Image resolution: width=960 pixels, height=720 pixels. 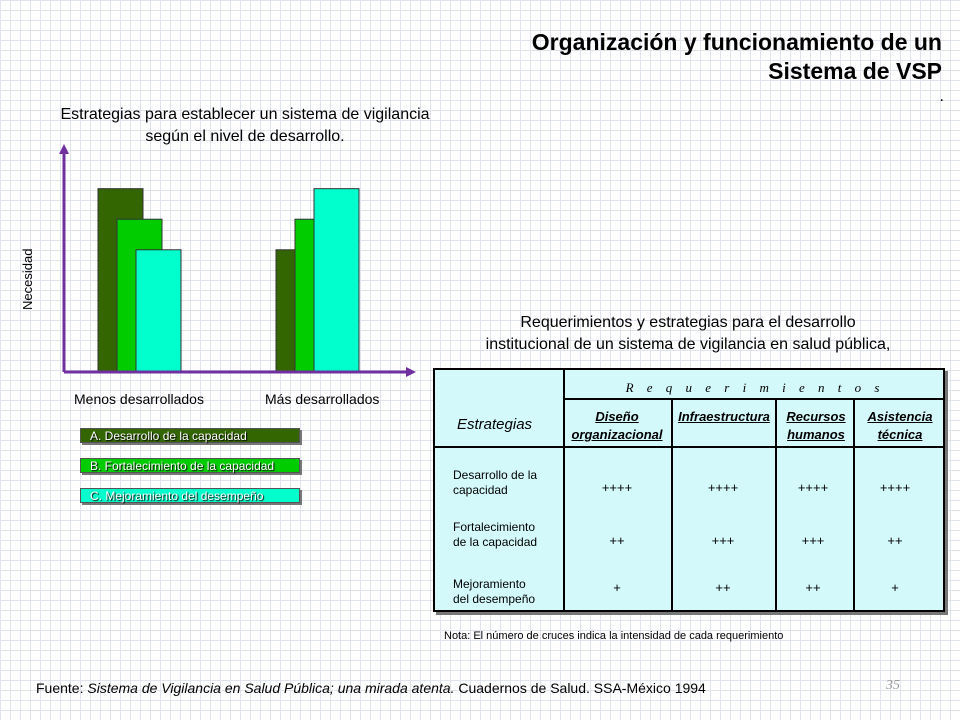 I want to click on column-header-line: humanos, so click(x=816, y=434).